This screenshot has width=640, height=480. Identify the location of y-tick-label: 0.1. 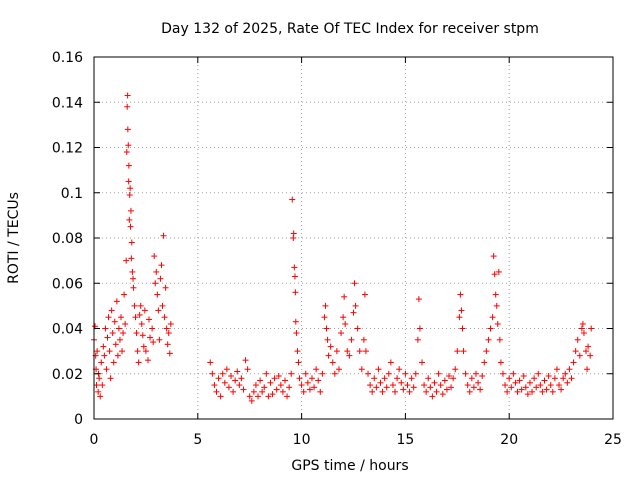
(72, 194).